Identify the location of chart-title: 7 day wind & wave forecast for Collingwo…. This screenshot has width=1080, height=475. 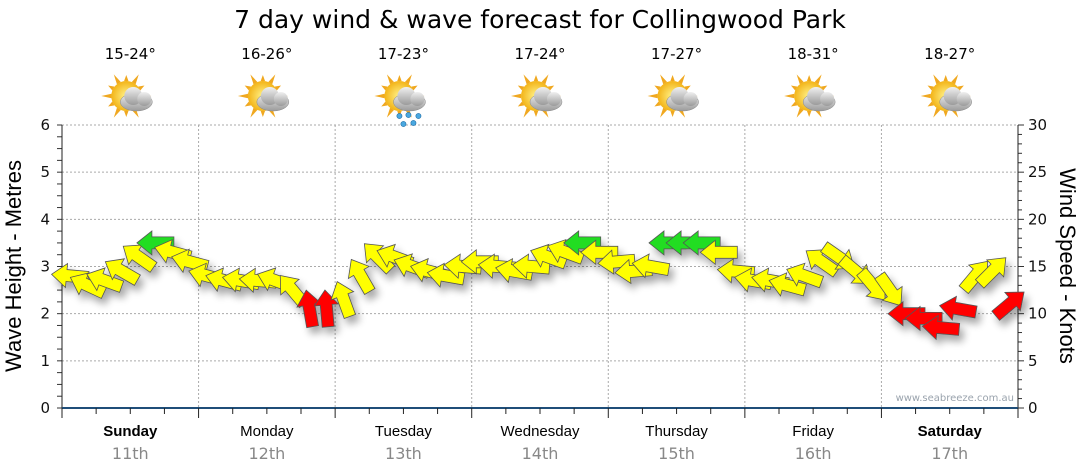
(540, 19).